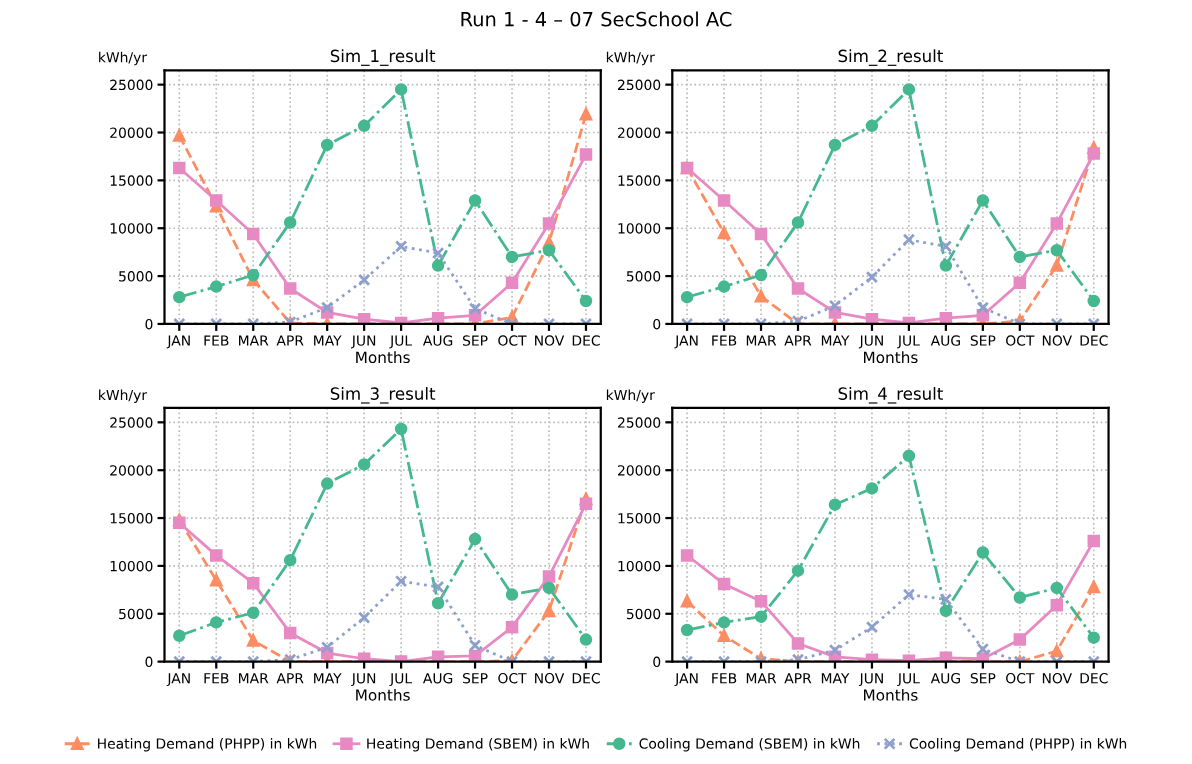 The width and height of the screenshot is (1192, 764). Describe the element at coordinates (890, 395) in the screenshot. I see `chart-title: Sim_4_result` at that location.